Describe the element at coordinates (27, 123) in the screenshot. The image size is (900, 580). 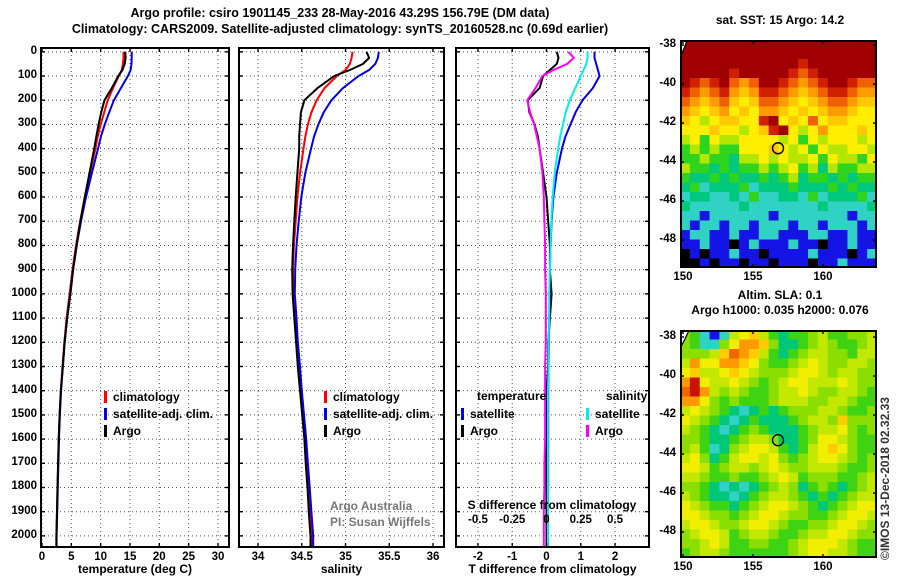
I see `depth-tick-label: 300` at that location.